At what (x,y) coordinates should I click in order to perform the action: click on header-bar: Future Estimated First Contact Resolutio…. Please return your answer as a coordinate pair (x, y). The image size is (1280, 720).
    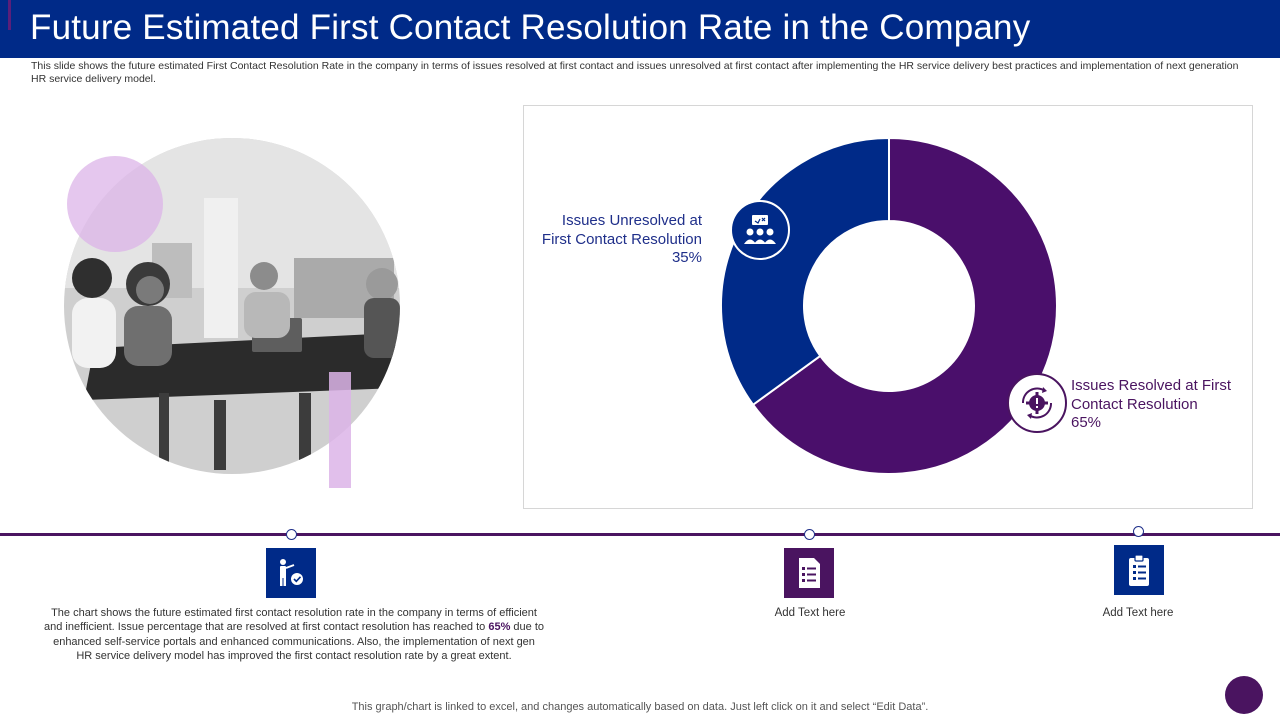
    Looking at the image, I should click on (640, 29).